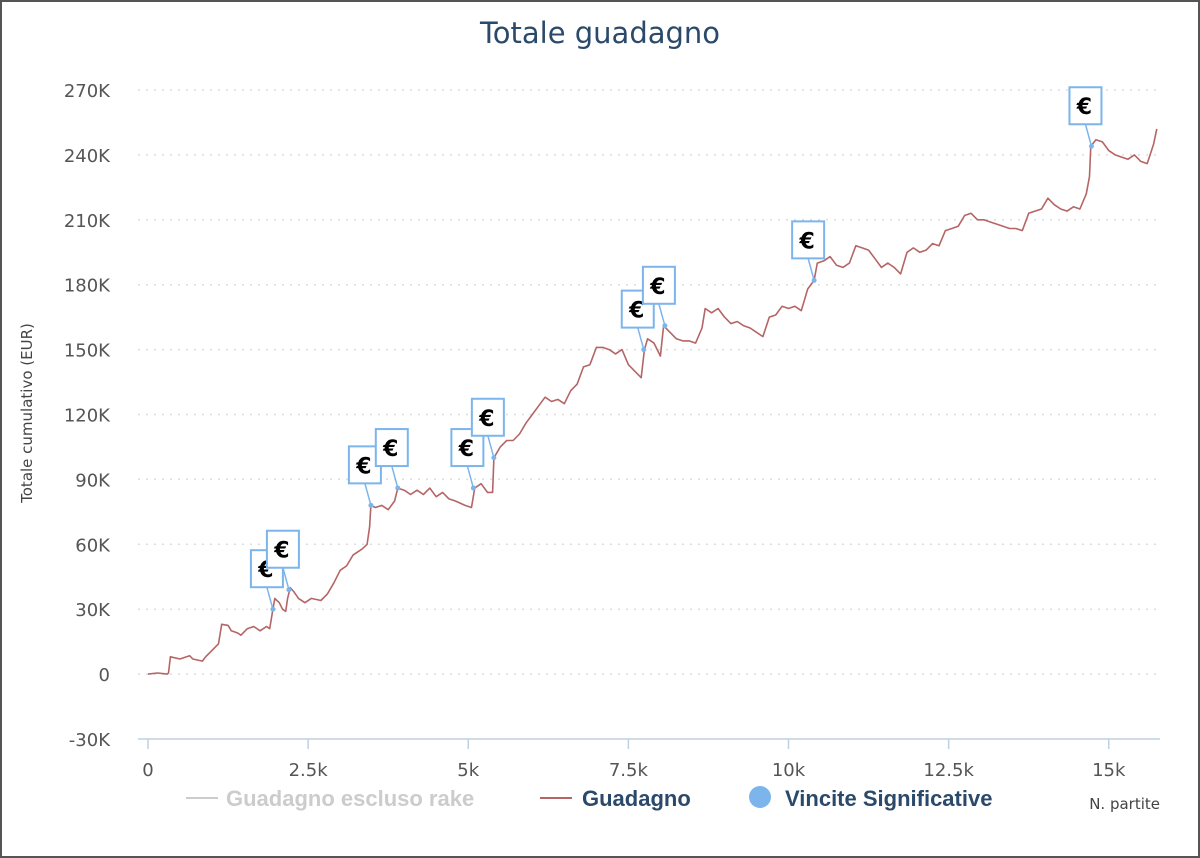 The image size is (1200, 858). Describe the element at coordinates (629, 770) in the screenshot. I see `x-tick-label: 7.5k` at that location.